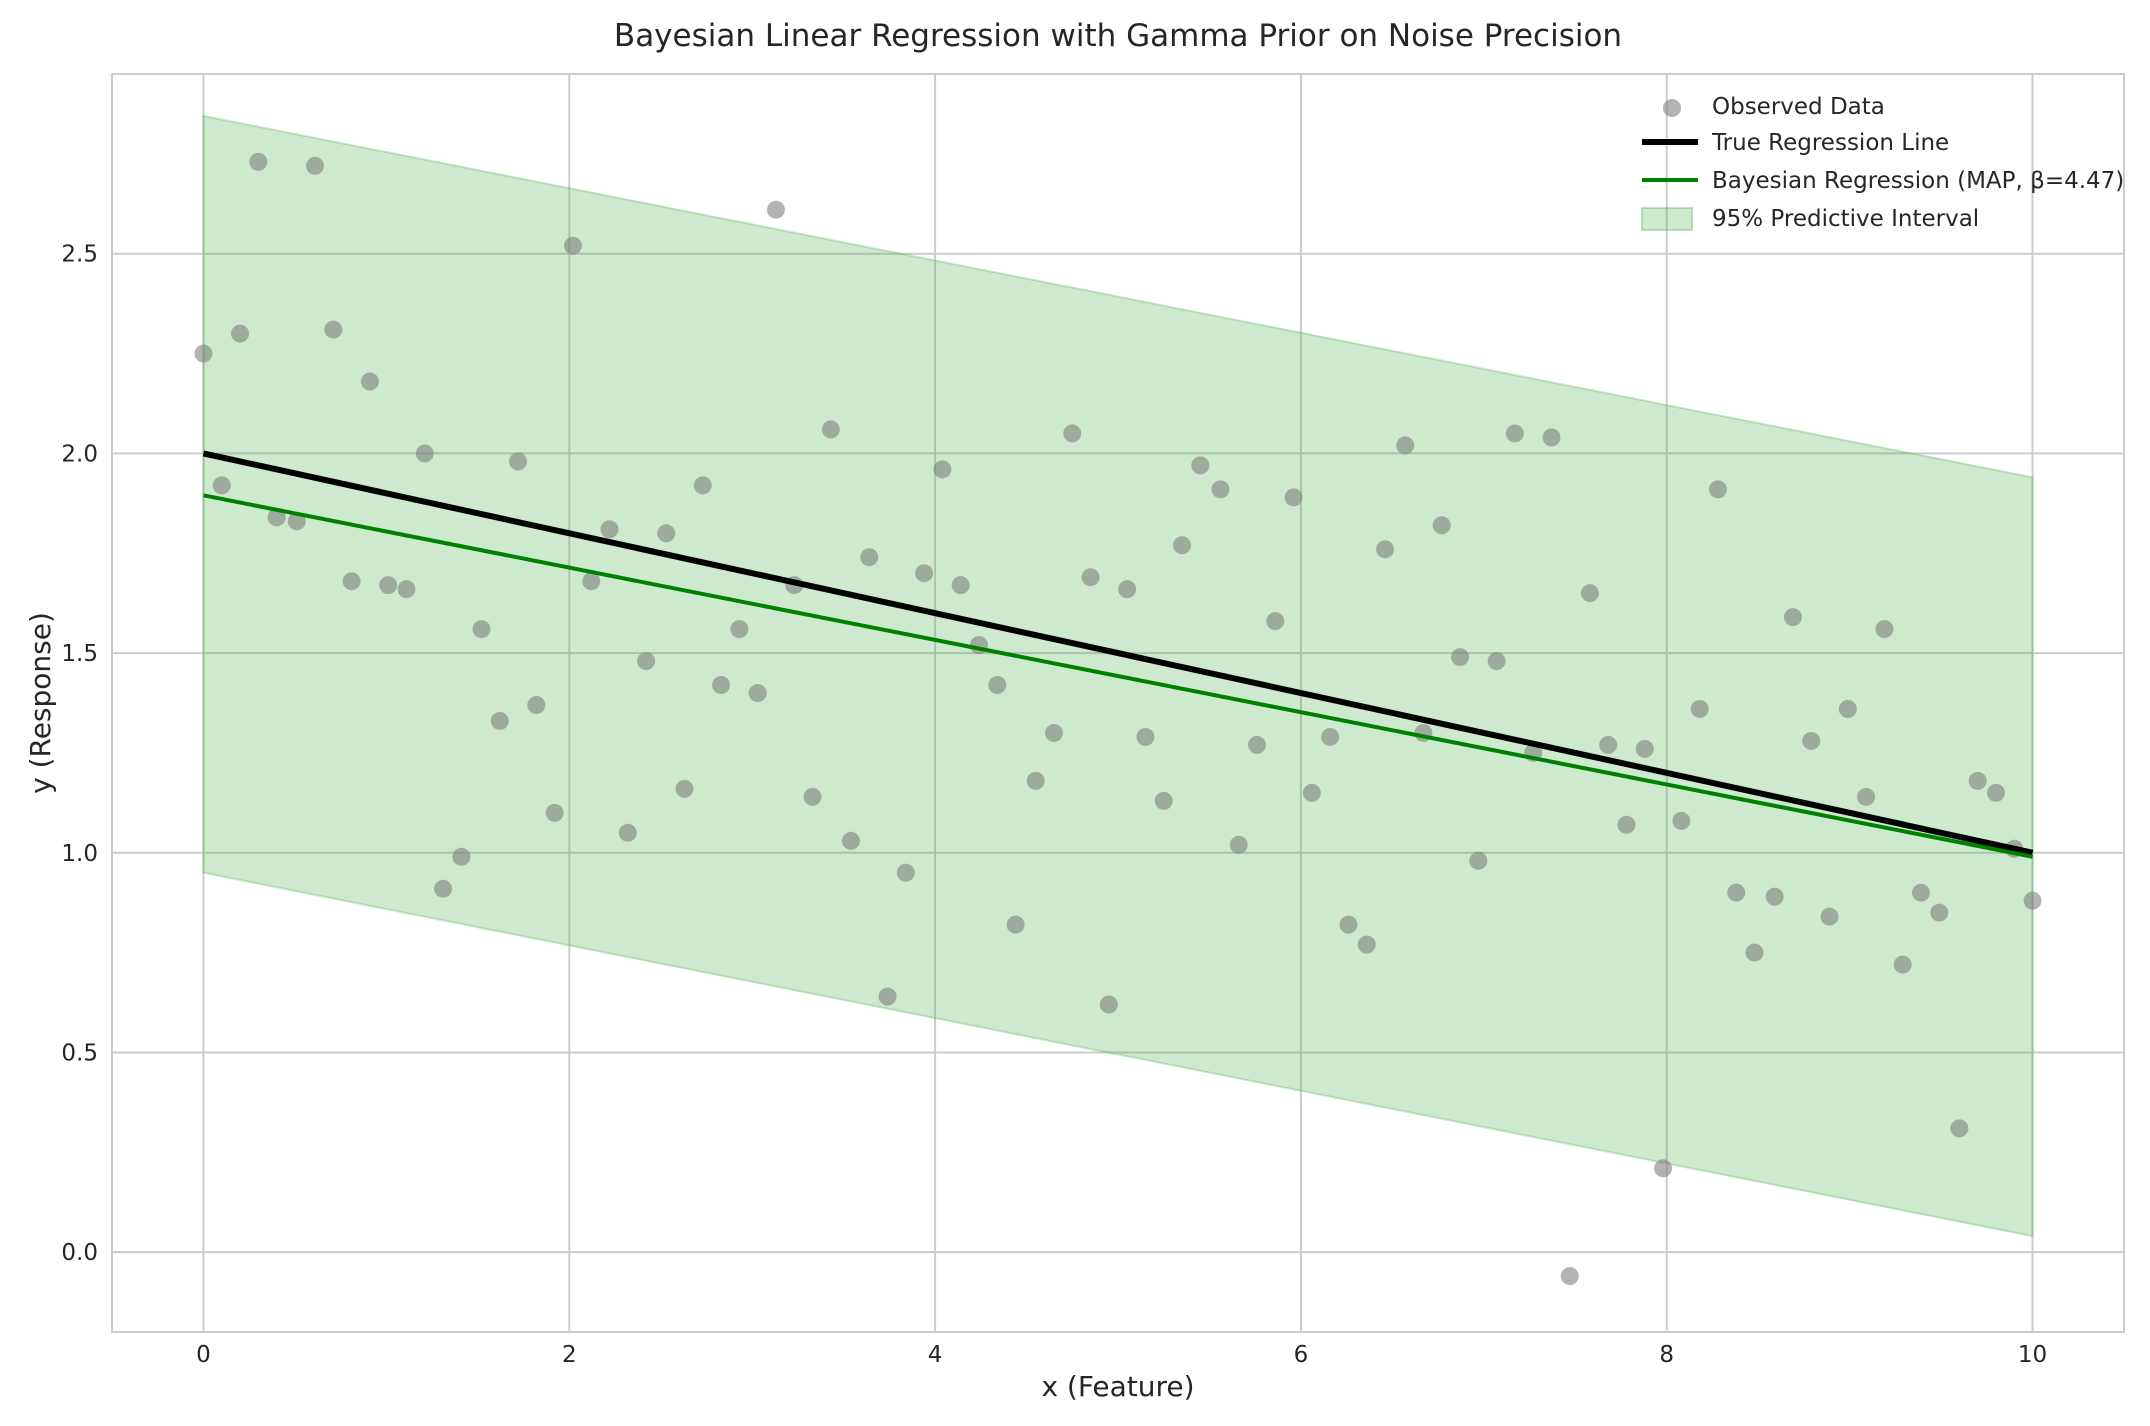 The image size is (2150, 1426). I want to click on legend-scatter-marker, so click(1672, 108).